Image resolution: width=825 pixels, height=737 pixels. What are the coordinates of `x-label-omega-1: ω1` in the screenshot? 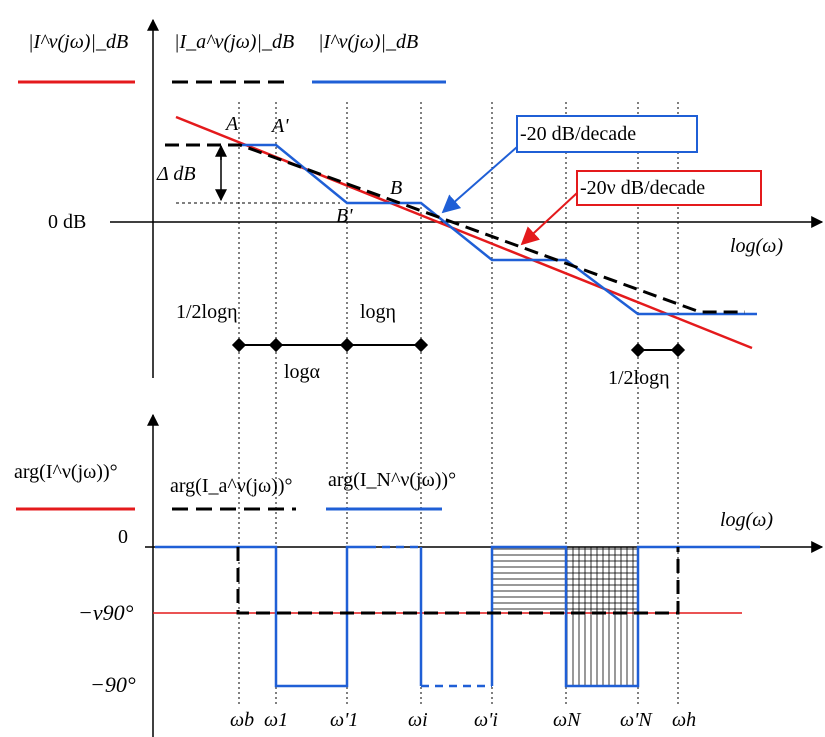 It's located at (276, 720).